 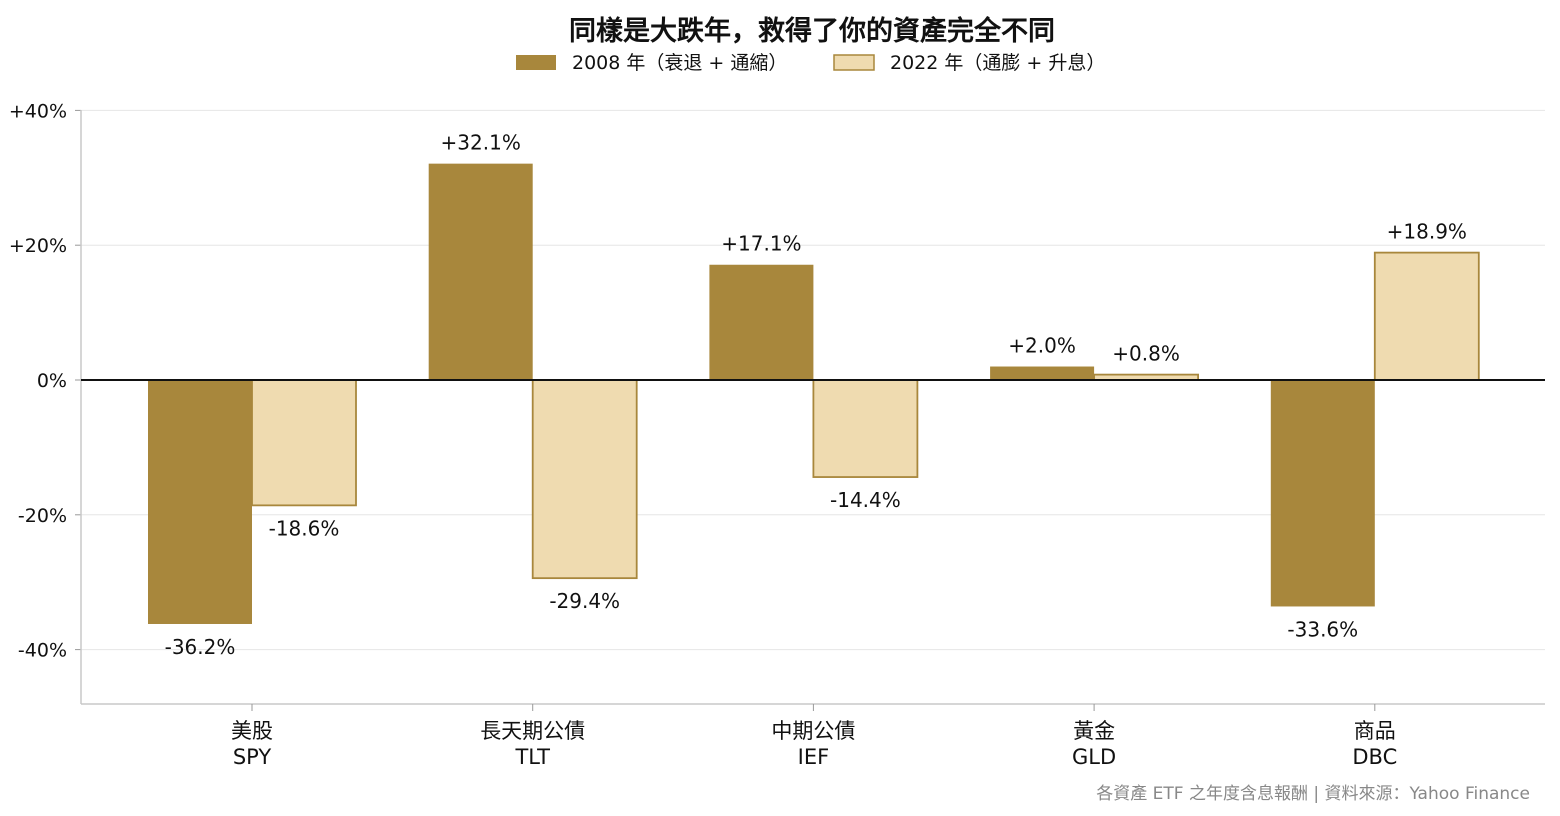 I want to click on data-label: -36.2%, so click(x=200, y=647).